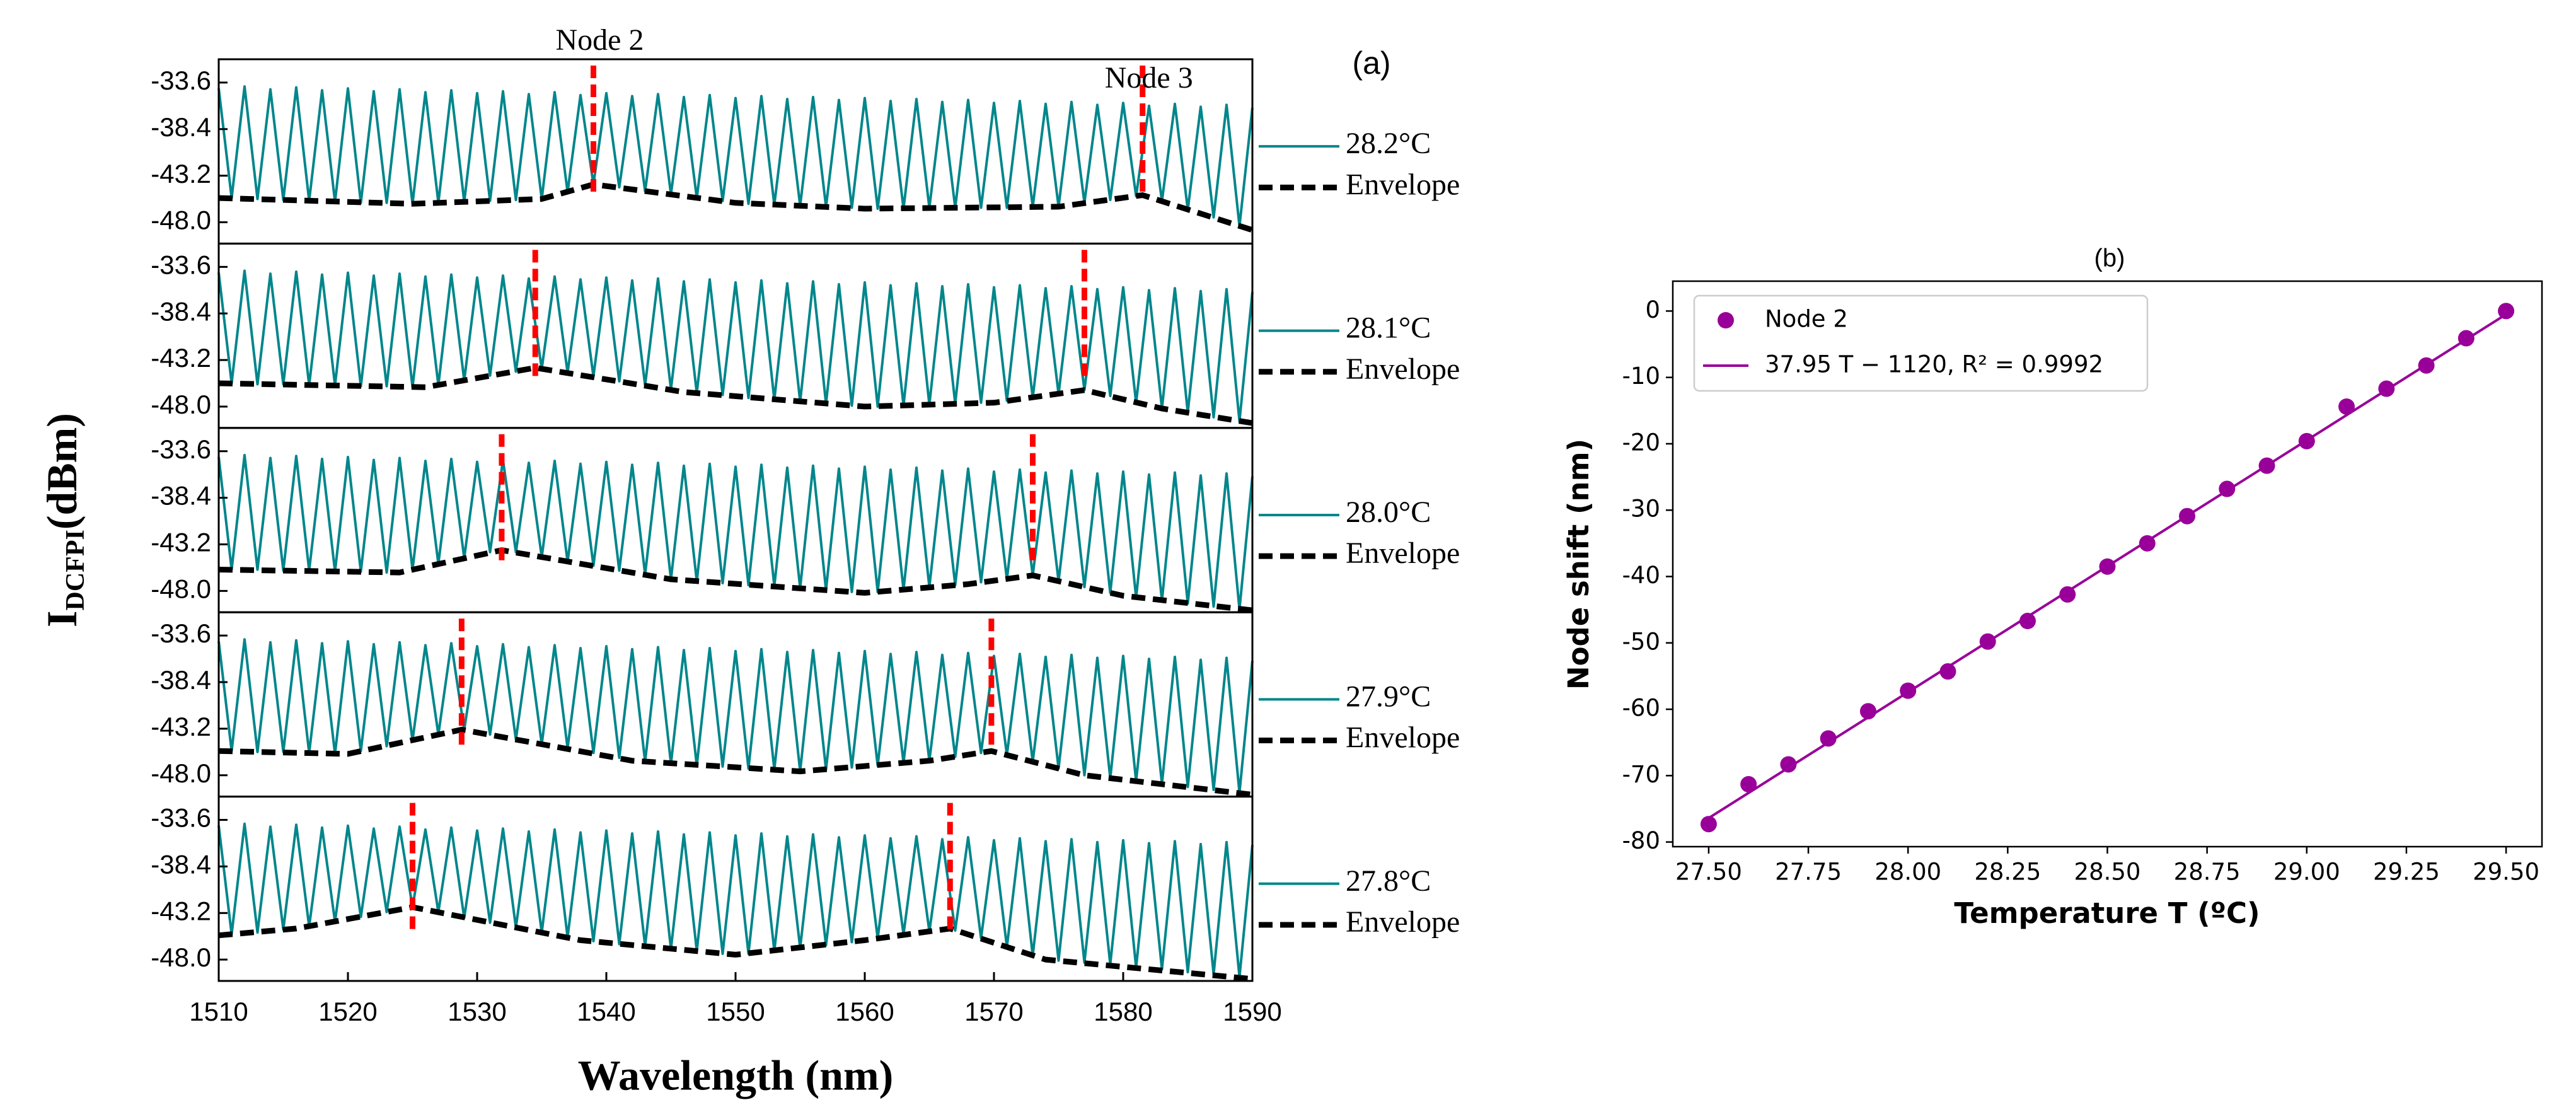 The image size is (2576, 1119). I want to click on plot-frame, so click(736, 151).